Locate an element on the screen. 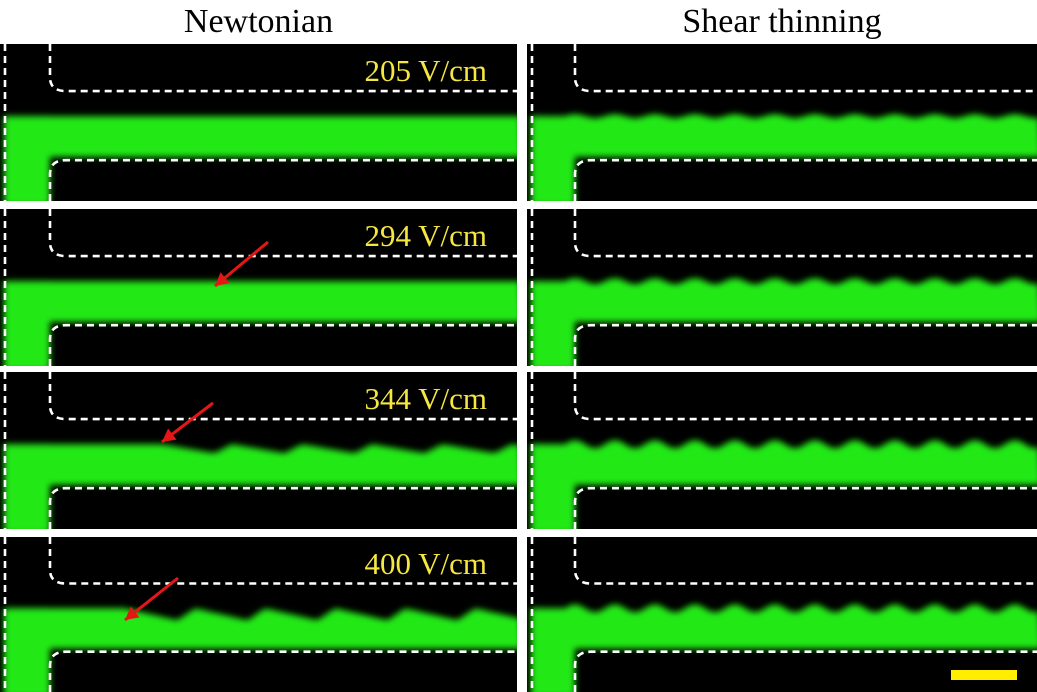  micrograph-panel-newtonian-1: 205 V/cm is located at coordinates (258, 122).